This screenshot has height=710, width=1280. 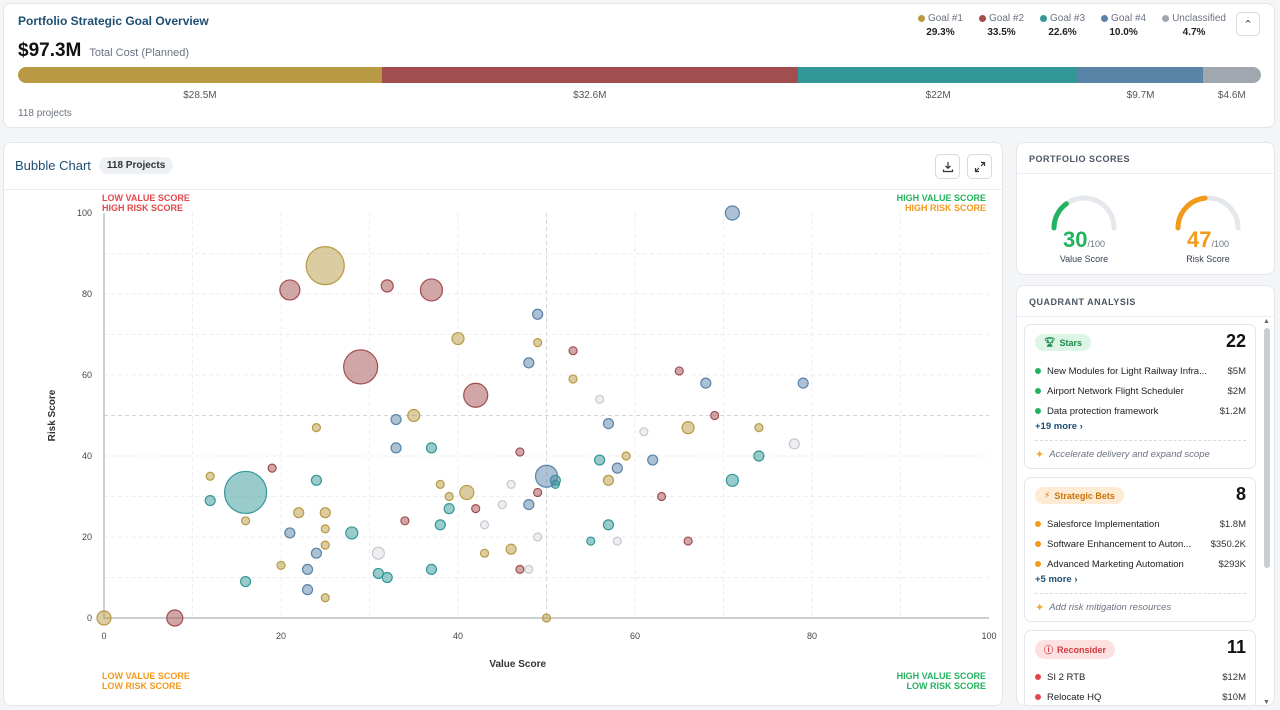 I want to click on collapse-button: ⌃, so click(x=1248, y=24).